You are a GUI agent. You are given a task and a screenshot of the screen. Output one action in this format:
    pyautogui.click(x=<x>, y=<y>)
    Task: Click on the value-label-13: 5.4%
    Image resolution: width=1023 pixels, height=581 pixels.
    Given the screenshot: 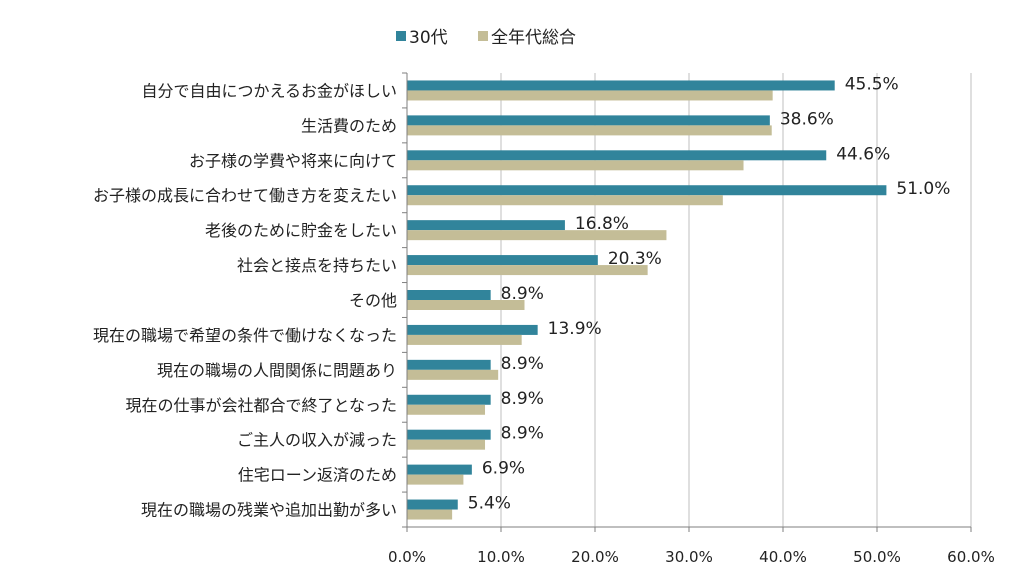 What is the action you would take?
    pyautogui.click(x=489, y=504)
    